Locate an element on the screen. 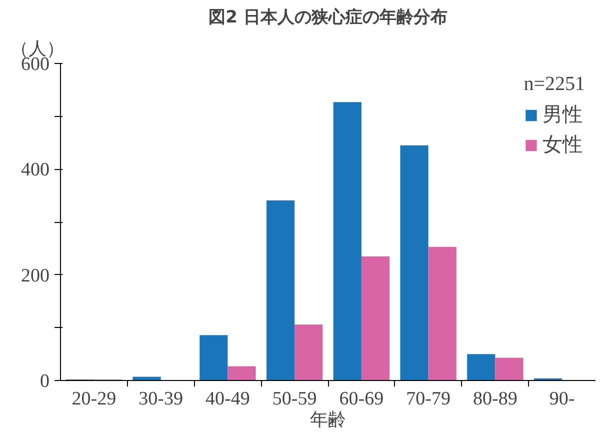  x-tick-label: 20-29 is located at coordinates (94, 399).